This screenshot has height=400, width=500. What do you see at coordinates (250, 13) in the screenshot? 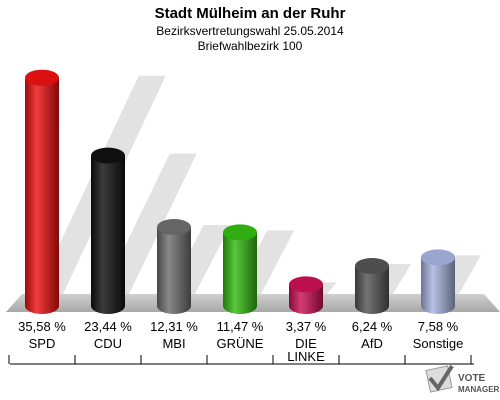
I see `chart-title: Stadt Mülheim an der Ruhr` at bounding box center [250, 13].